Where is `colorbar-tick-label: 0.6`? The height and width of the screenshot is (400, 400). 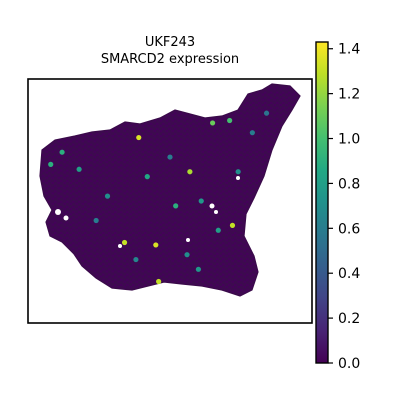
colorbar-tick-label: 0.6 is located at coordinates (349, 229).